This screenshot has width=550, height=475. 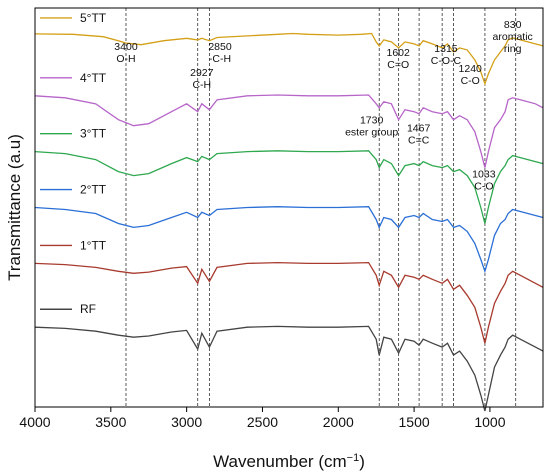 I want to click on annotation-15: 1730, so click(x=372, y=121).